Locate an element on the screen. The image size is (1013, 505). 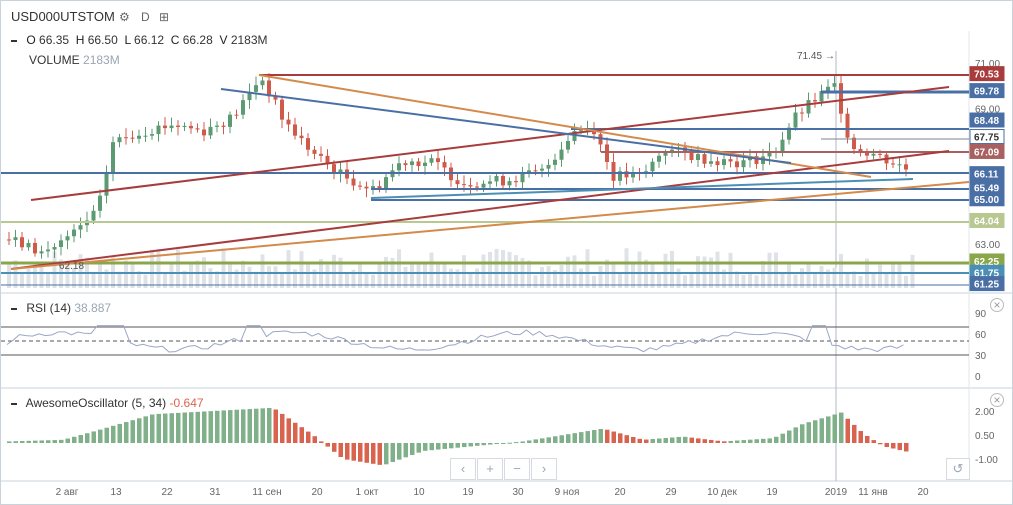
zoom-in-button: + is located at coordinates (490, 469).